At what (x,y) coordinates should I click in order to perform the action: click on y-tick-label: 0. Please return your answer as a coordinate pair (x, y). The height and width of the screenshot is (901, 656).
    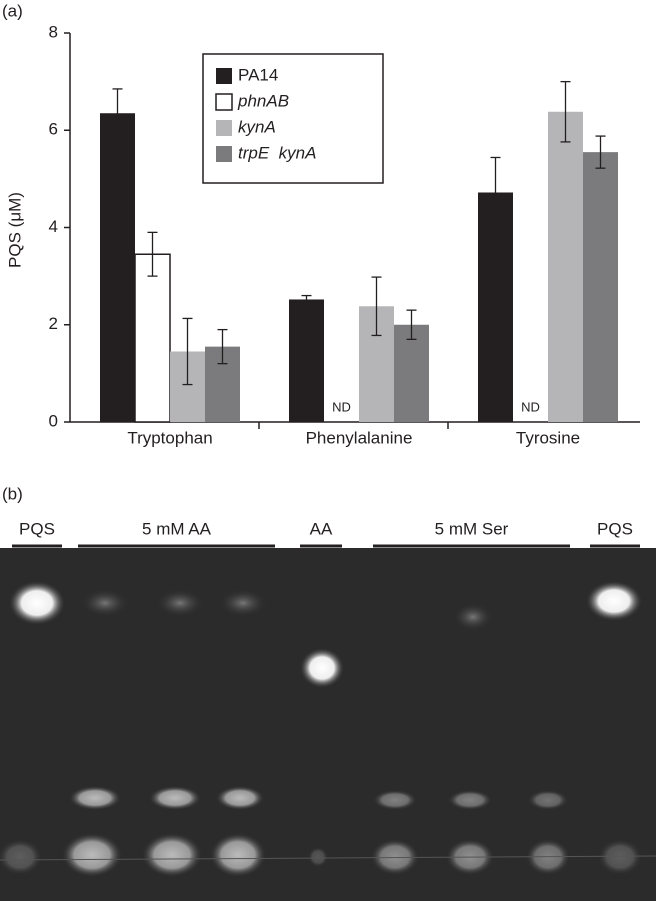
    Looking at the image, I should click on (53, 420).